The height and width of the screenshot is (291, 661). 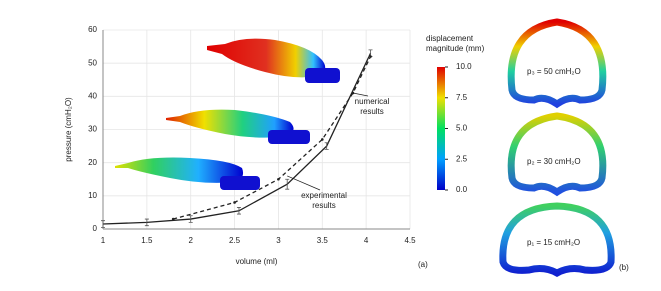 I want to click on x-tick-label: 1.5, so click(x=147, y=240).